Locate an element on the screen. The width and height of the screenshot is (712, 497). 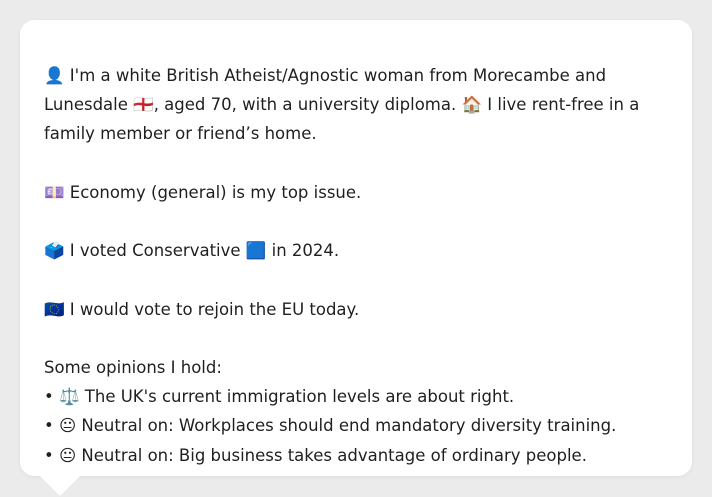
vote-text-1: I voted Conservative is located at coordinates (155, 251).